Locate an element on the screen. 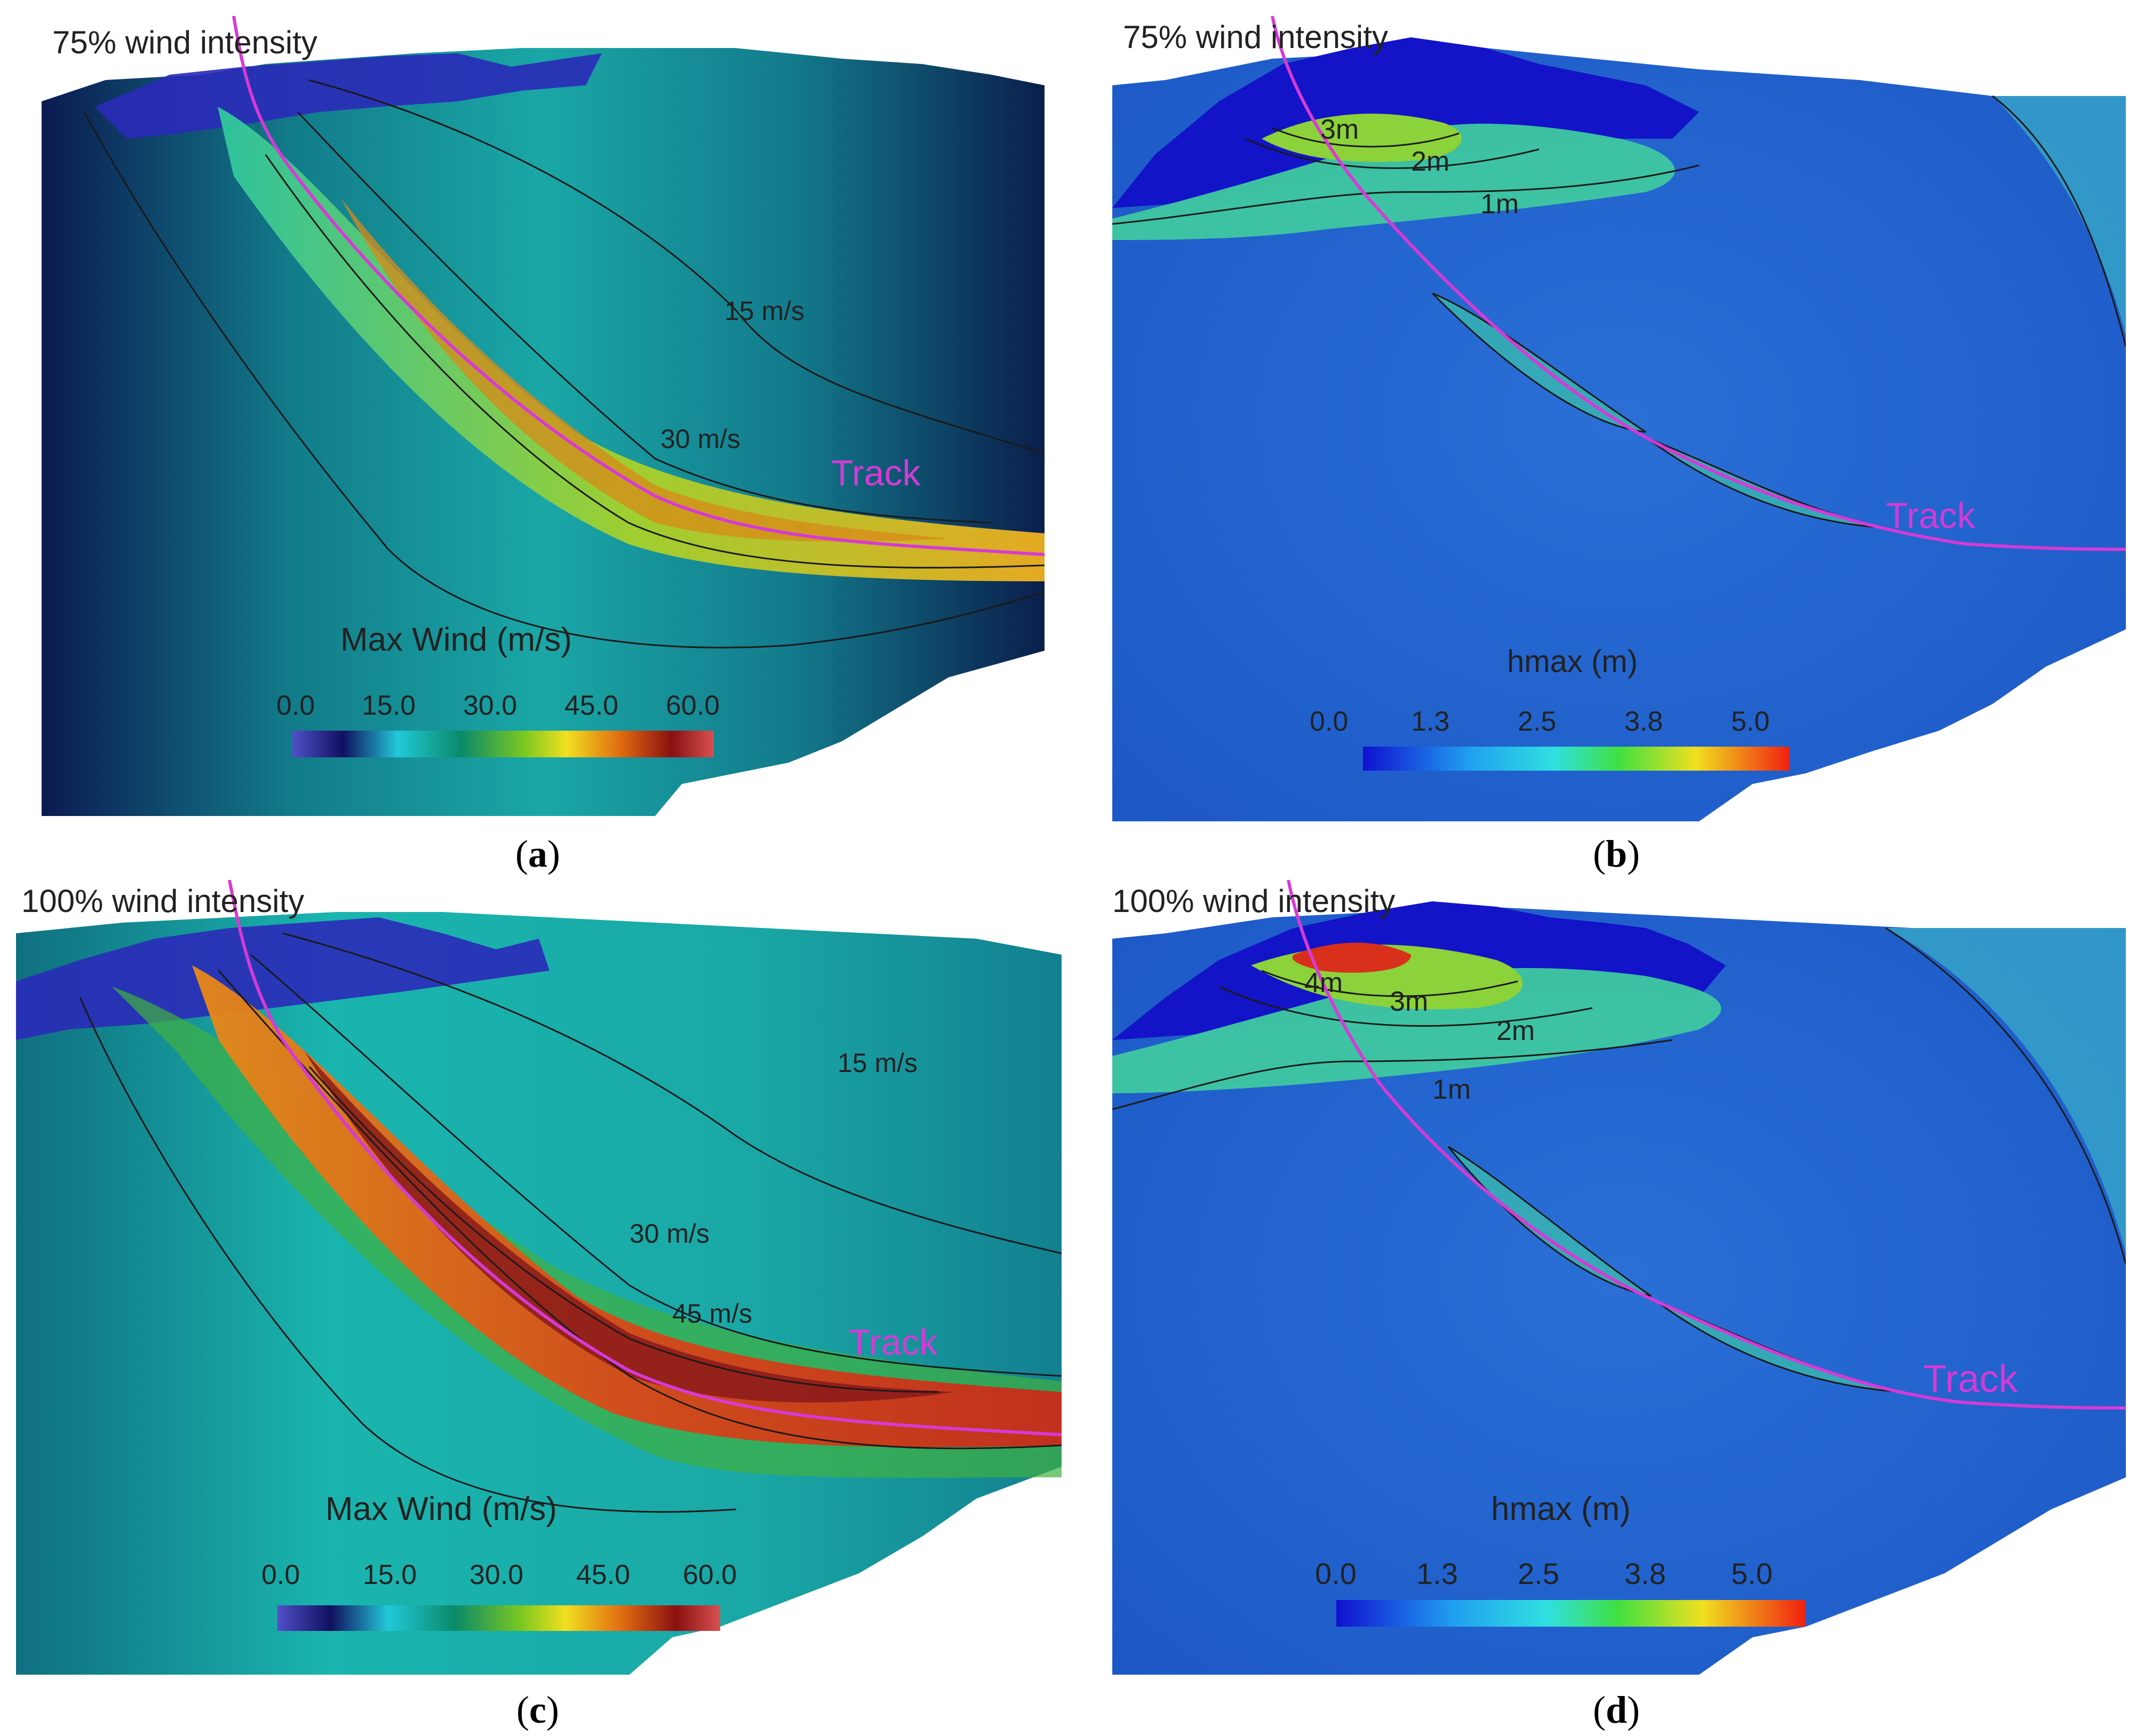 The width and height of the screenshot is (2136, 1736). sublabel-b: (b) is located at coordinates (1616, 854).